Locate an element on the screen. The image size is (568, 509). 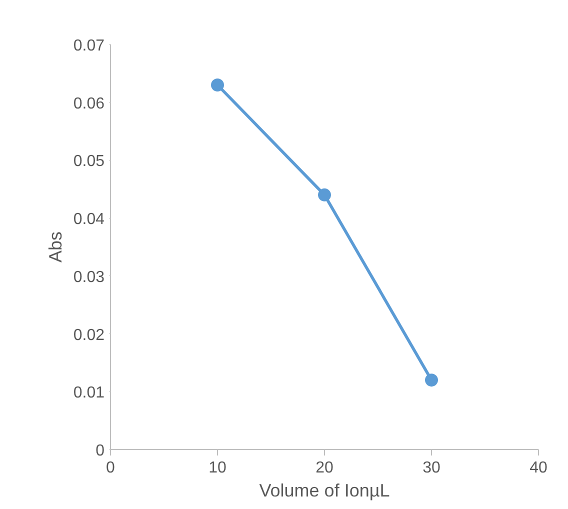
y-tick-label: 0.02 is located at coordinates (89, 335).